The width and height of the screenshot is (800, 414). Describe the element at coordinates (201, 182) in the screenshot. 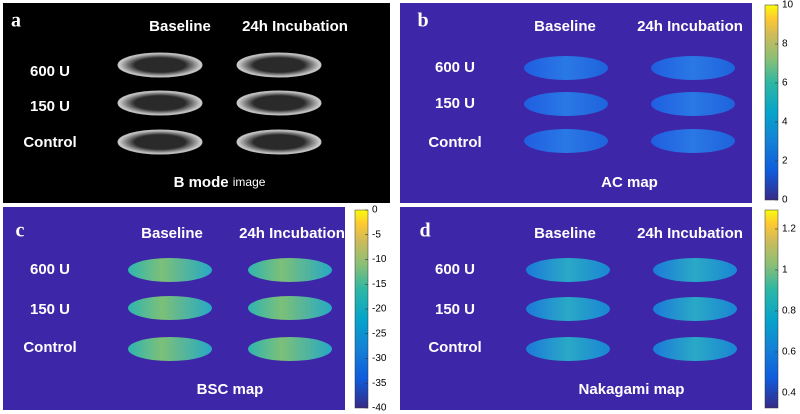

I see `caption-main: B mode` at that location.